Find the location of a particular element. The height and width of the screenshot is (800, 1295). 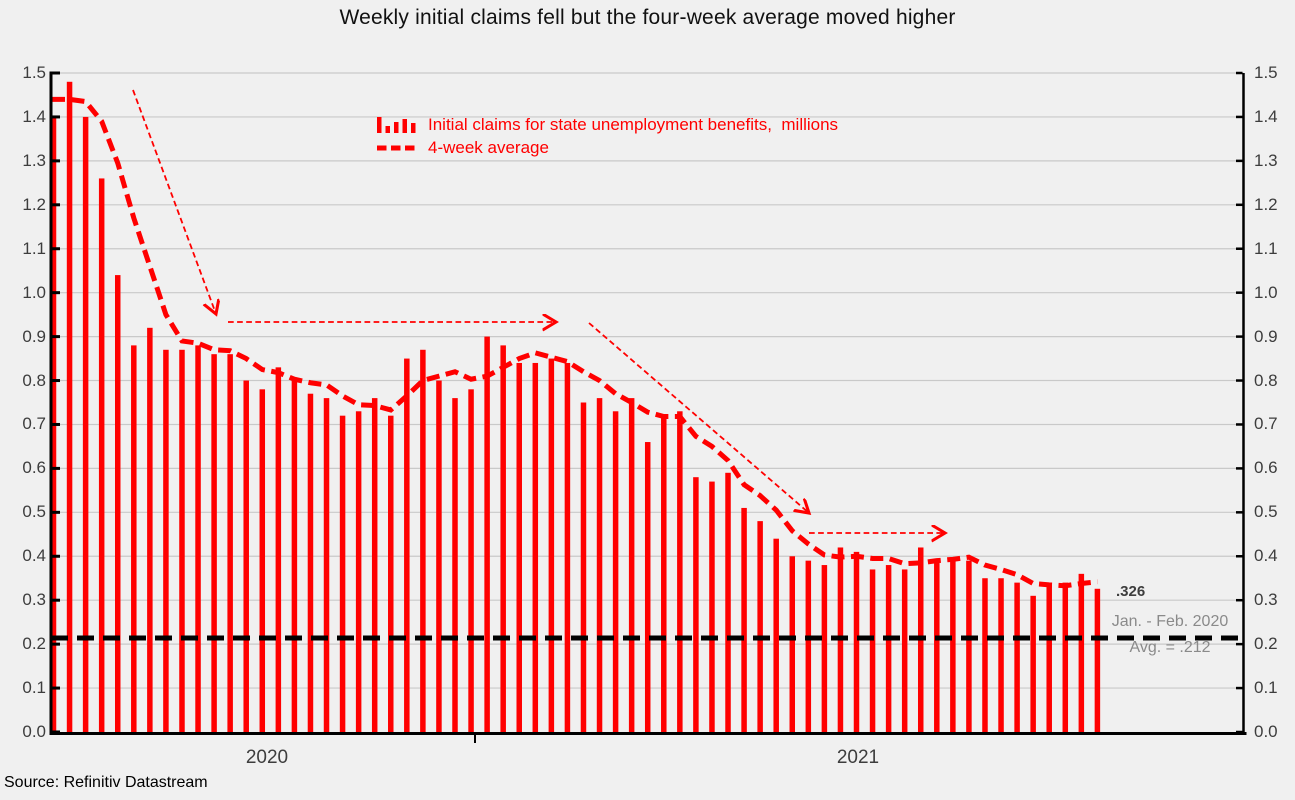

y-tick-label-right-1.5: 1.5 is located at coordinates (1266, 72).